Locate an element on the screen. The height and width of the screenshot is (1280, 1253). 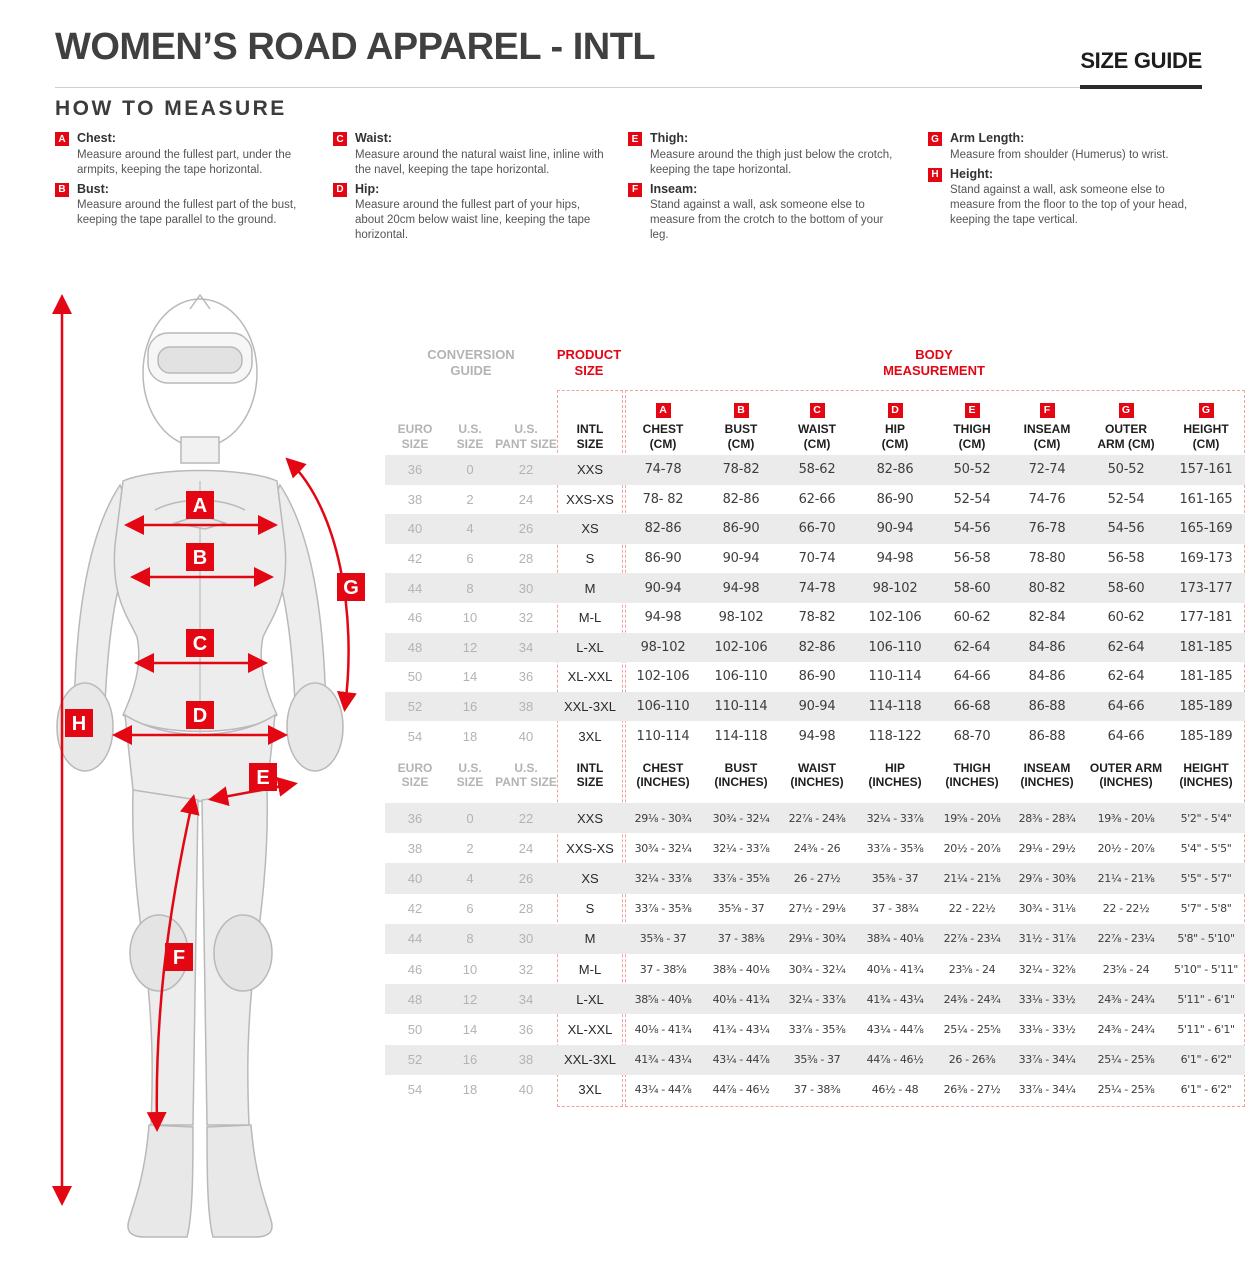
us-pant-size-cell: 36 is located at coordinates (526, 677).